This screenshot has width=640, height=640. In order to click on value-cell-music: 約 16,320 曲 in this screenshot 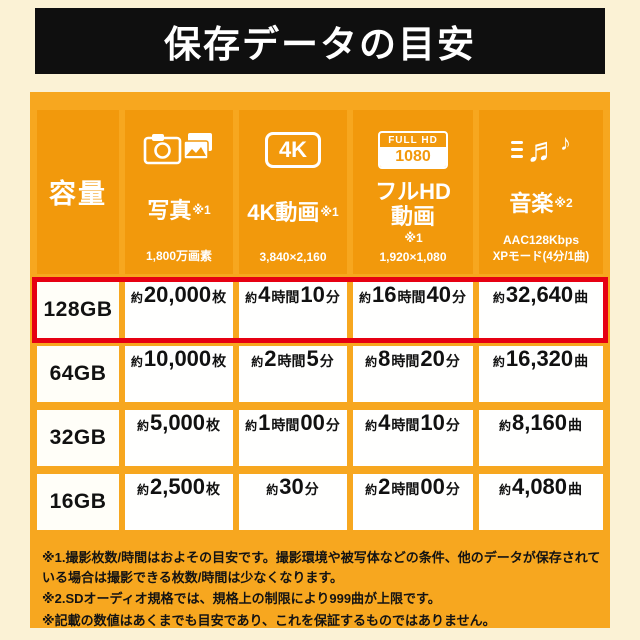, I will do `click(541, 374)`.